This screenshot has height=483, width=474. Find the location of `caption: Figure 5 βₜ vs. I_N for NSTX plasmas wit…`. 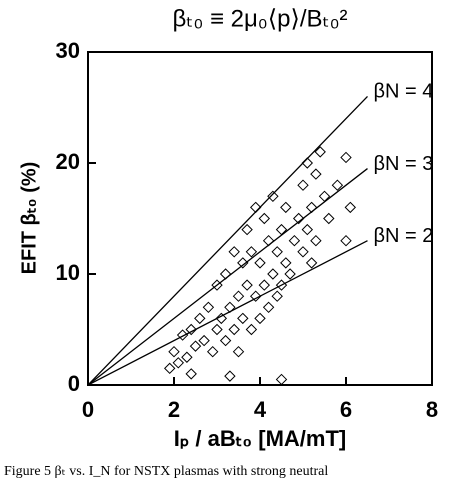

caption: Figure 5 βₜ vs. I_N for NSTX plasmas wit… is located at coordinates (166, 471).